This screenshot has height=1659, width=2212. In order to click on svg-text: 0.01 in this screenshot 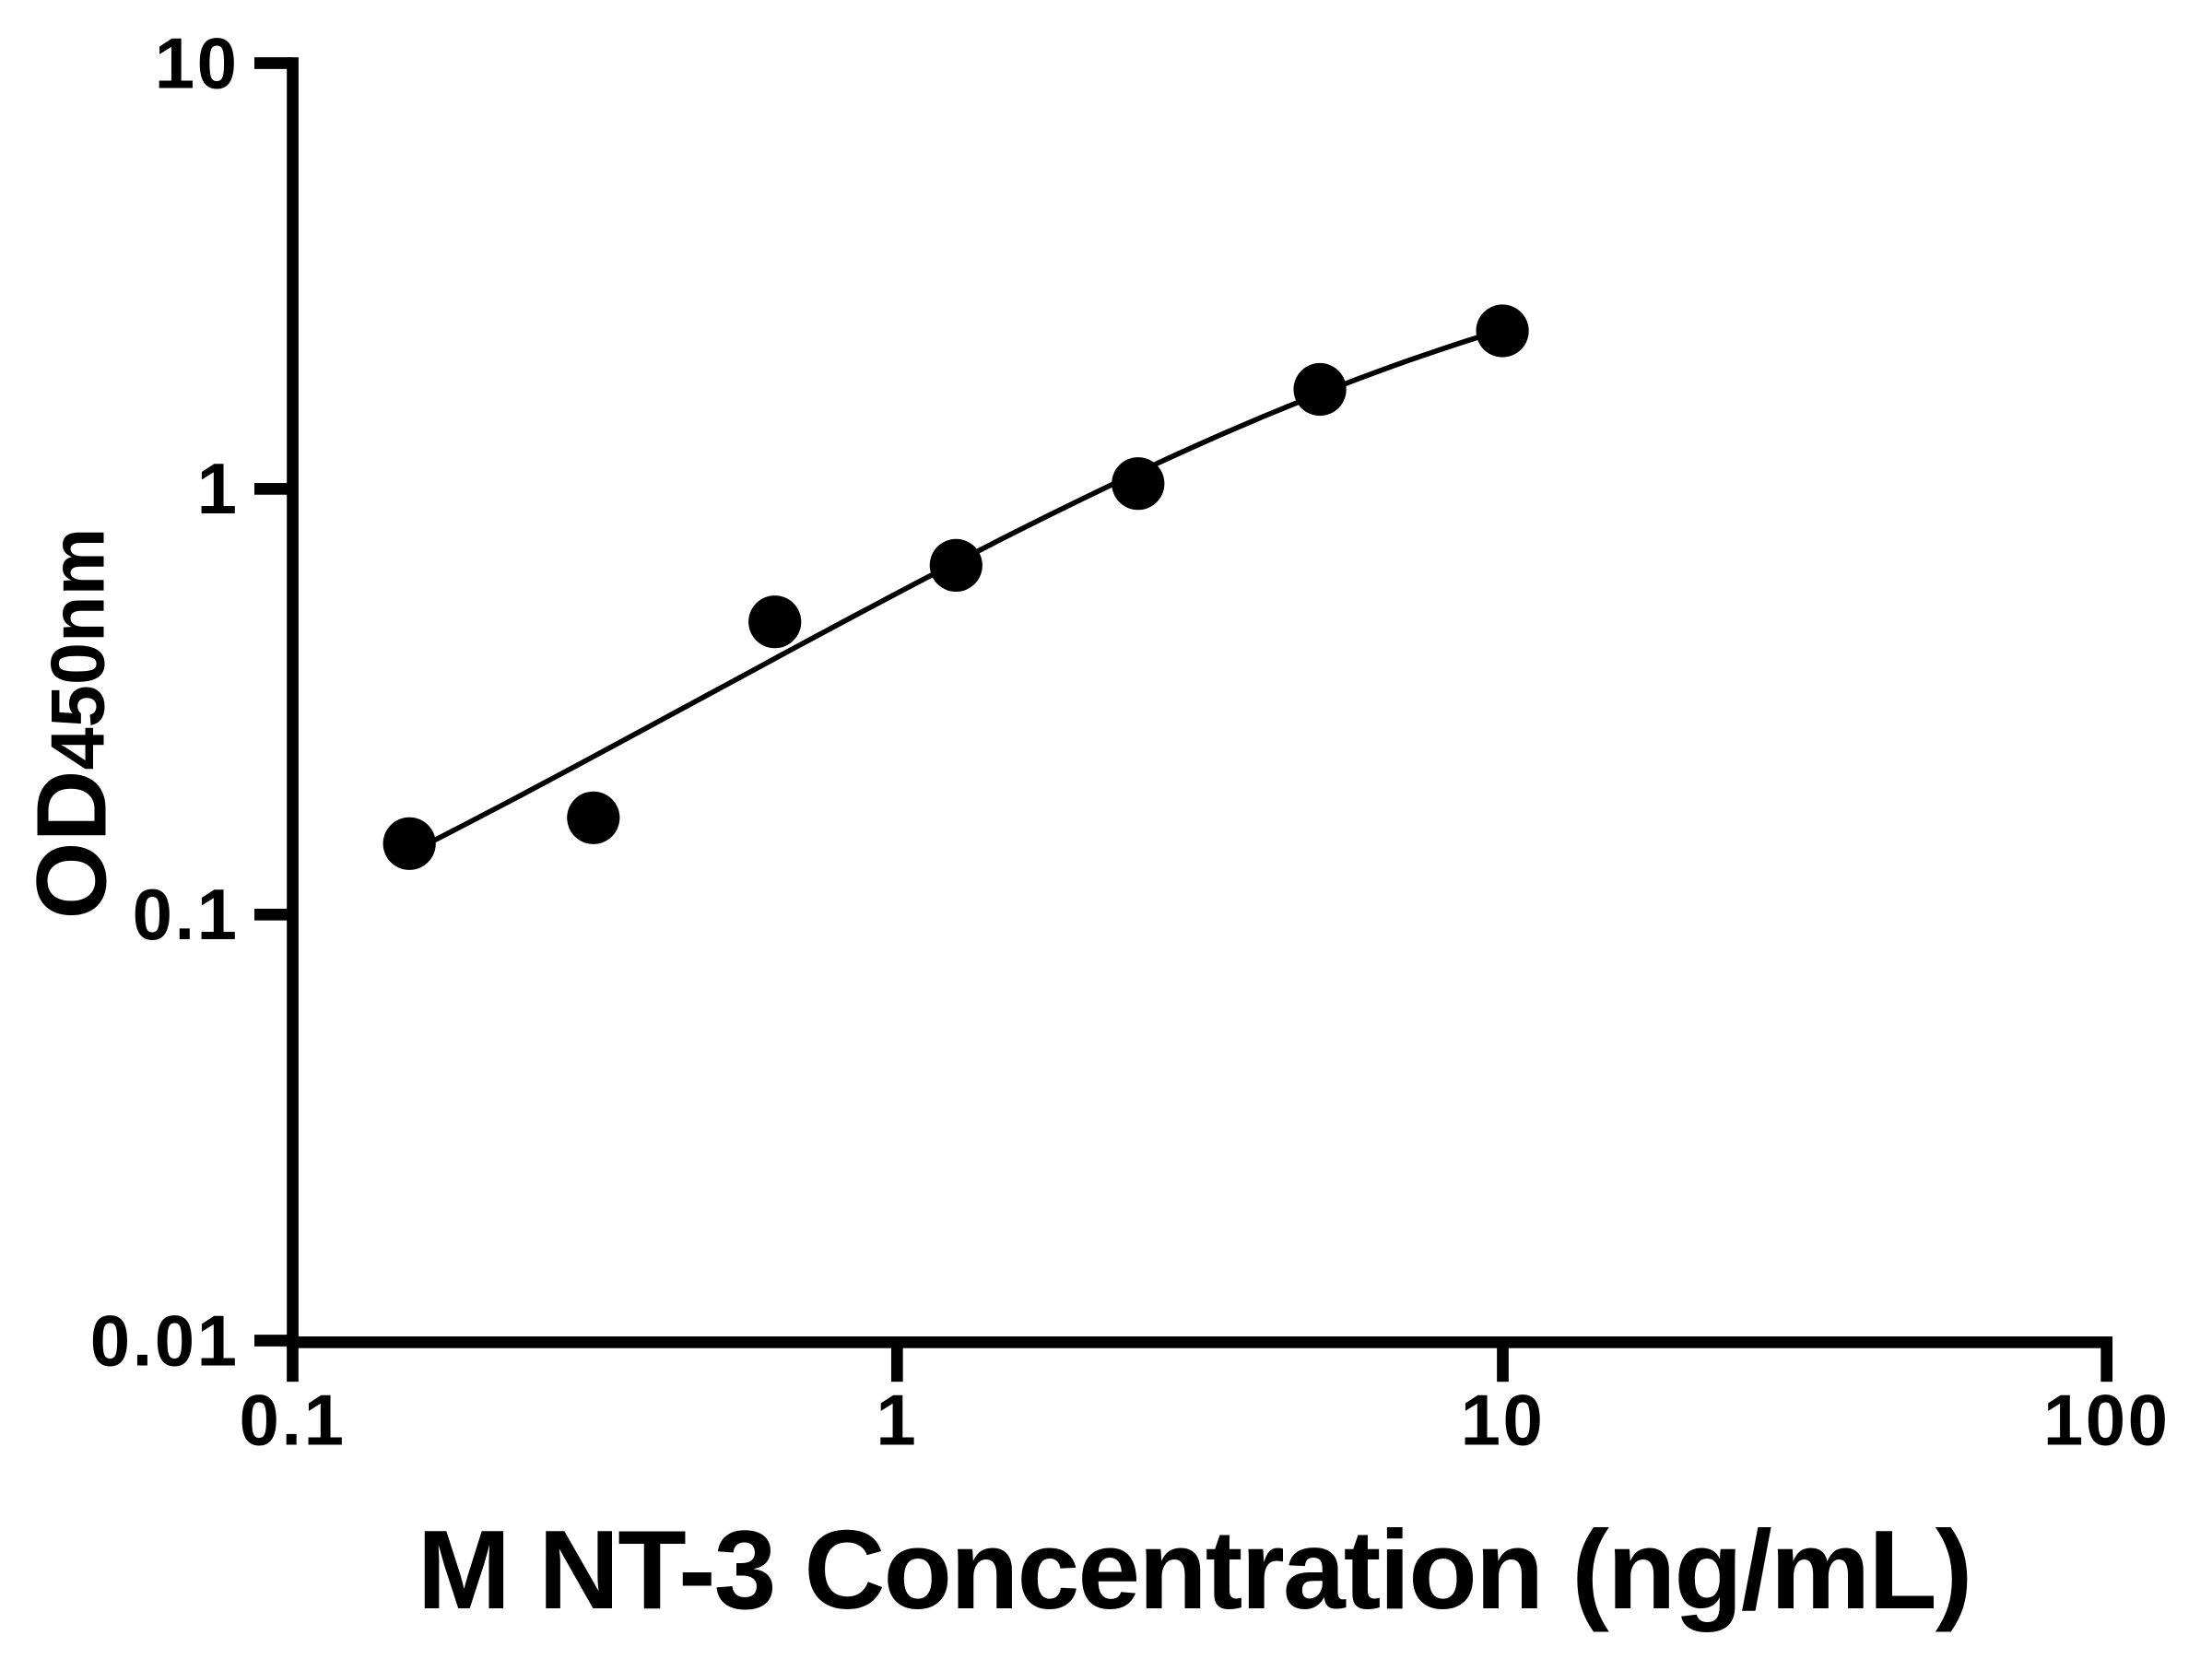, I will do `click(165, 1340)`.